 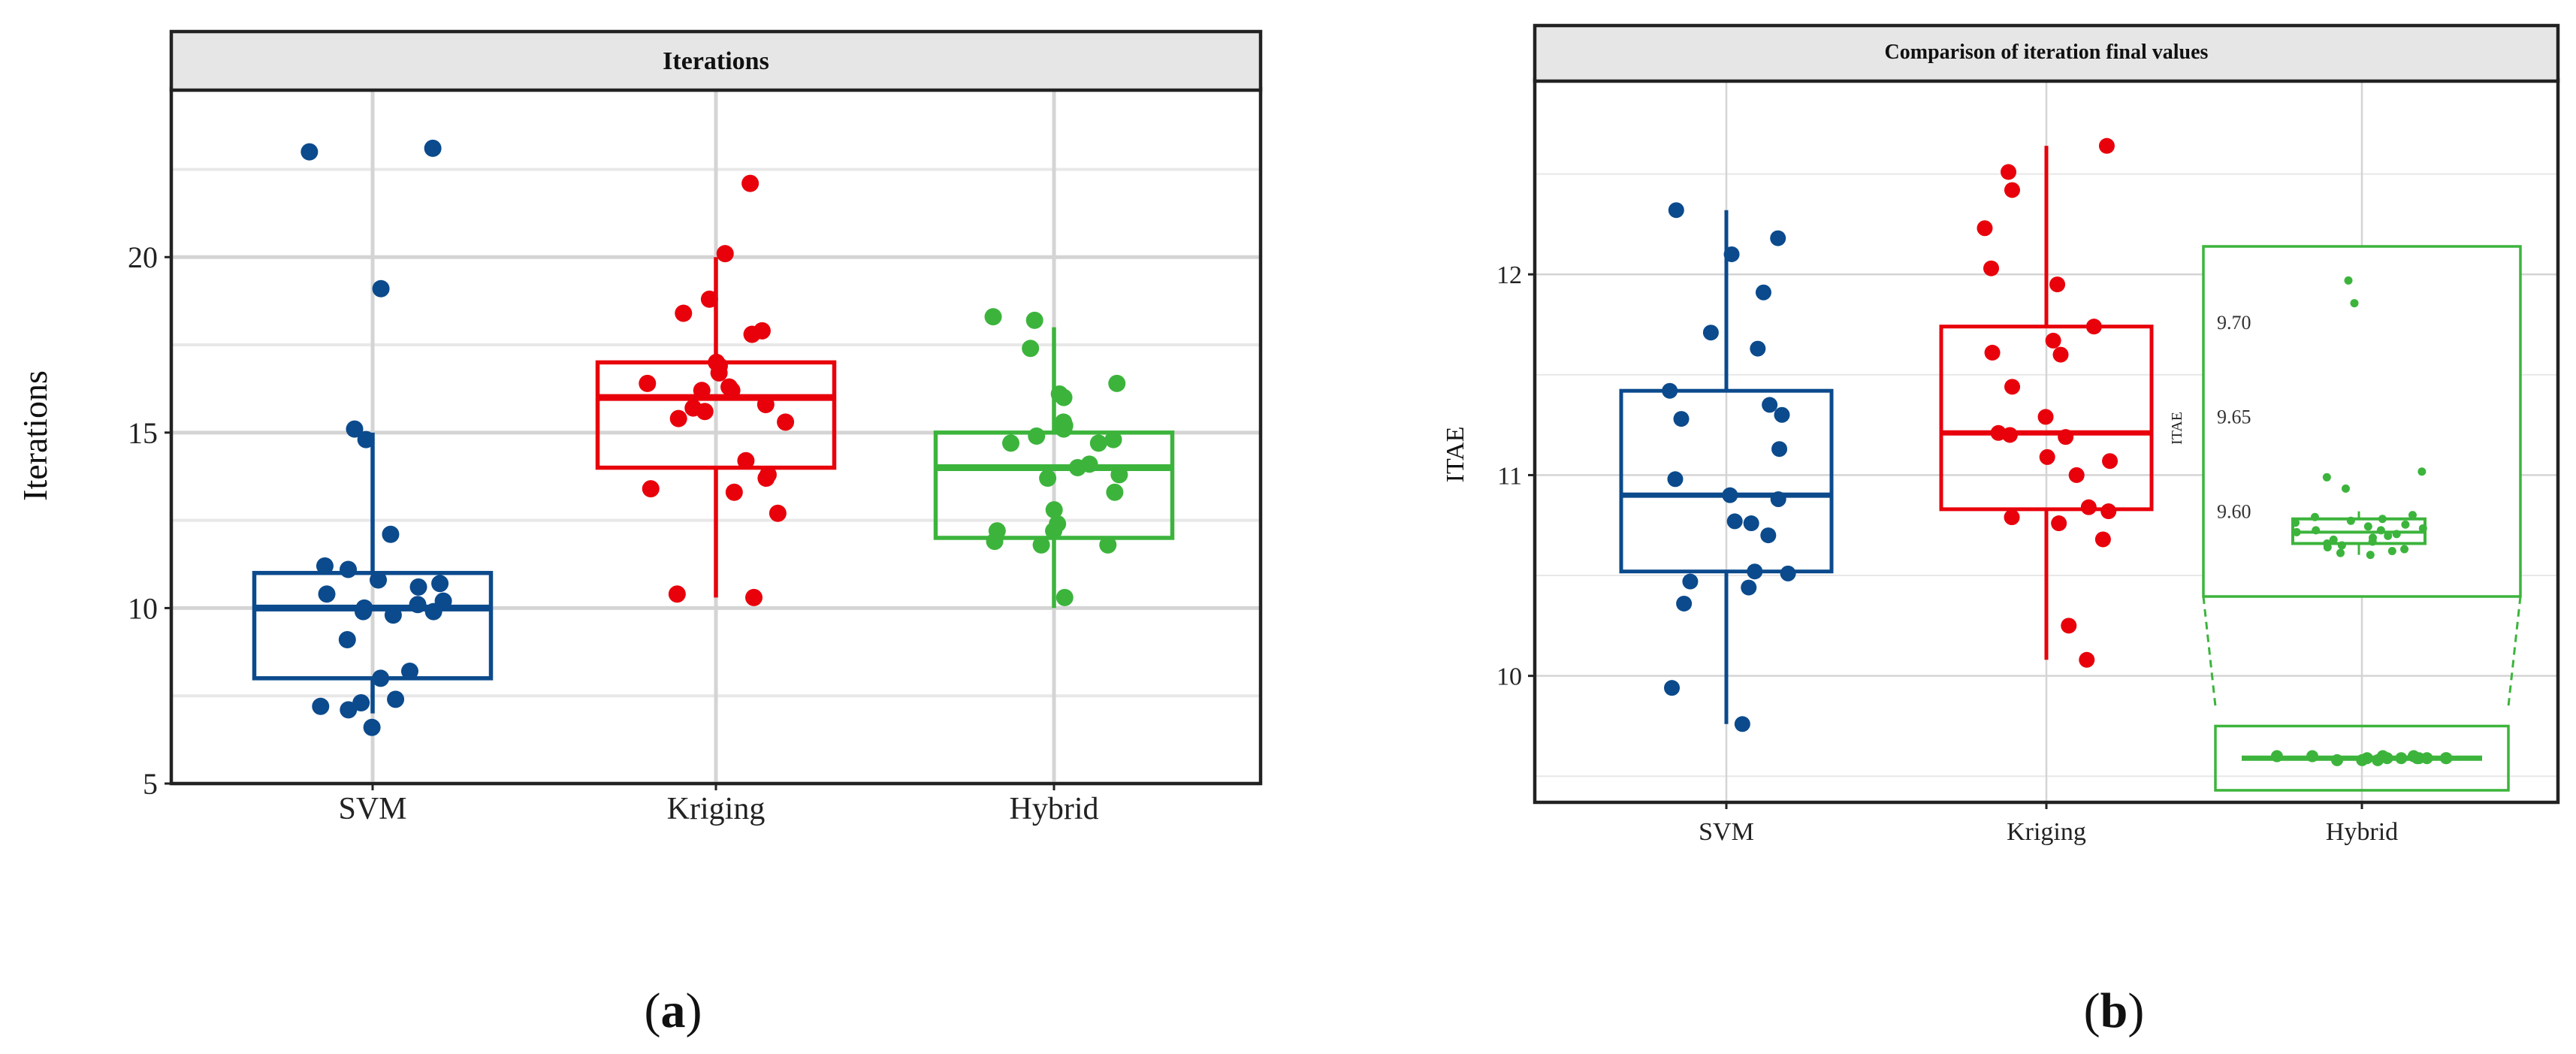 I want to click on box-kriging, so click(x=2046, y=418).